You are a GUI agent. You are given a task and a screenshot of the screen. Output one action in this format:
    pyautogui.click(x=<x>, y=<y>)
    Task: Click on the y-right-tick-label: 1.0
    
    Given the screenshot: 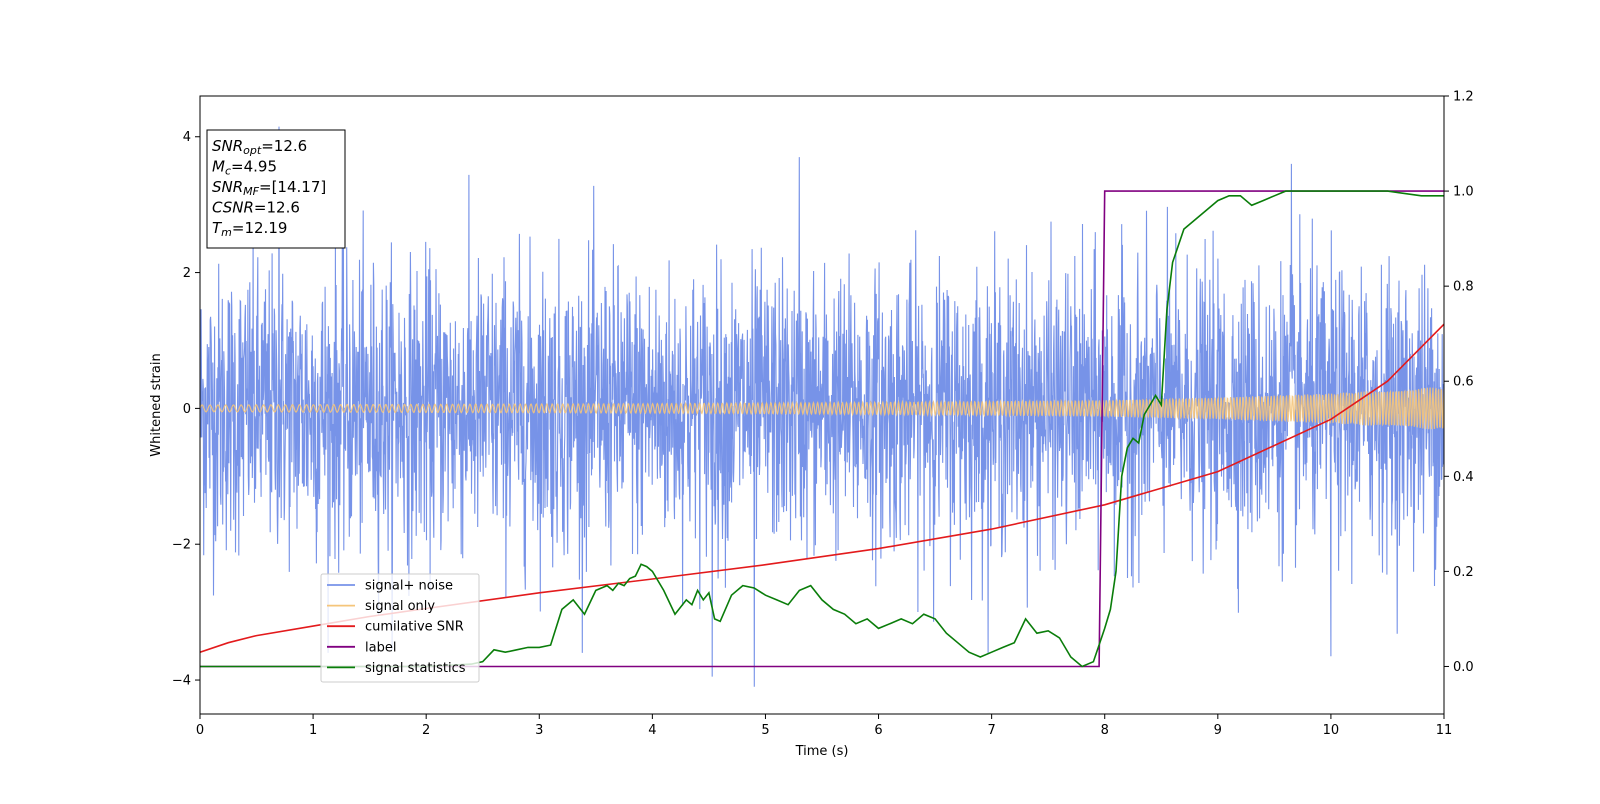 What is the action you would take?
    pyautogui.click(x=1463, y=192)
    